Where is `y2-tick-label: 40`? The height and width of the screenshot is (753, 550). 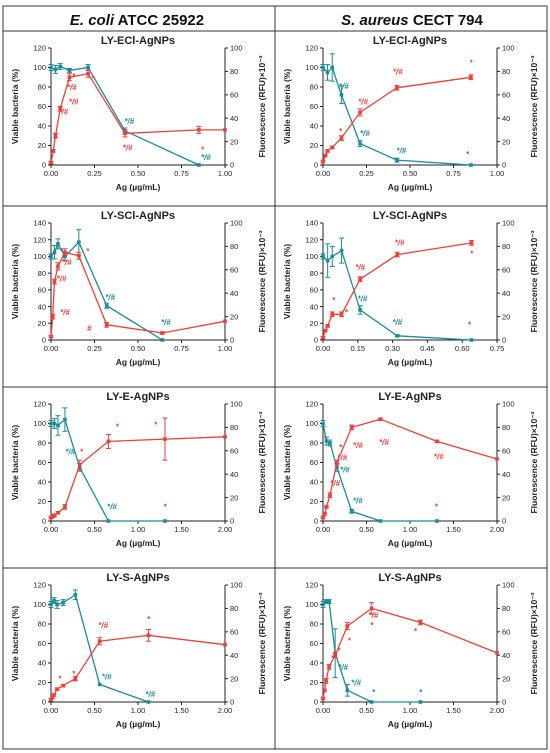 y2-tick-label: 40 is located at coordinates (506, 655).